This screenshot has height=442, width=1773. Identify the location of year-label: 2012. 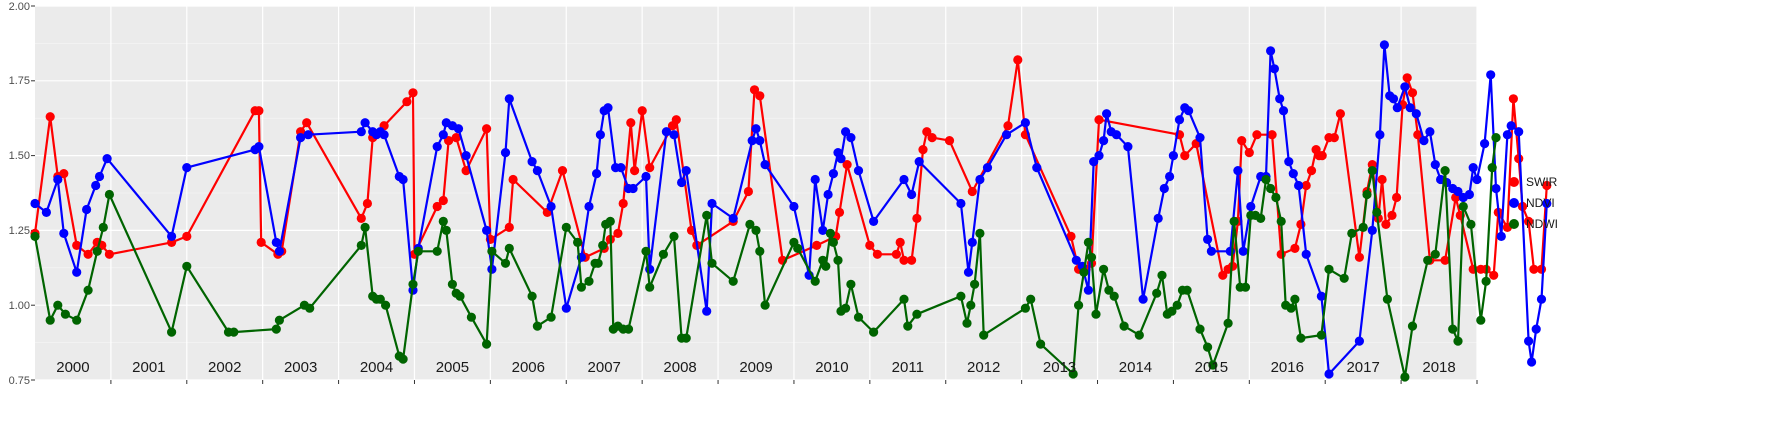
(983, 367).